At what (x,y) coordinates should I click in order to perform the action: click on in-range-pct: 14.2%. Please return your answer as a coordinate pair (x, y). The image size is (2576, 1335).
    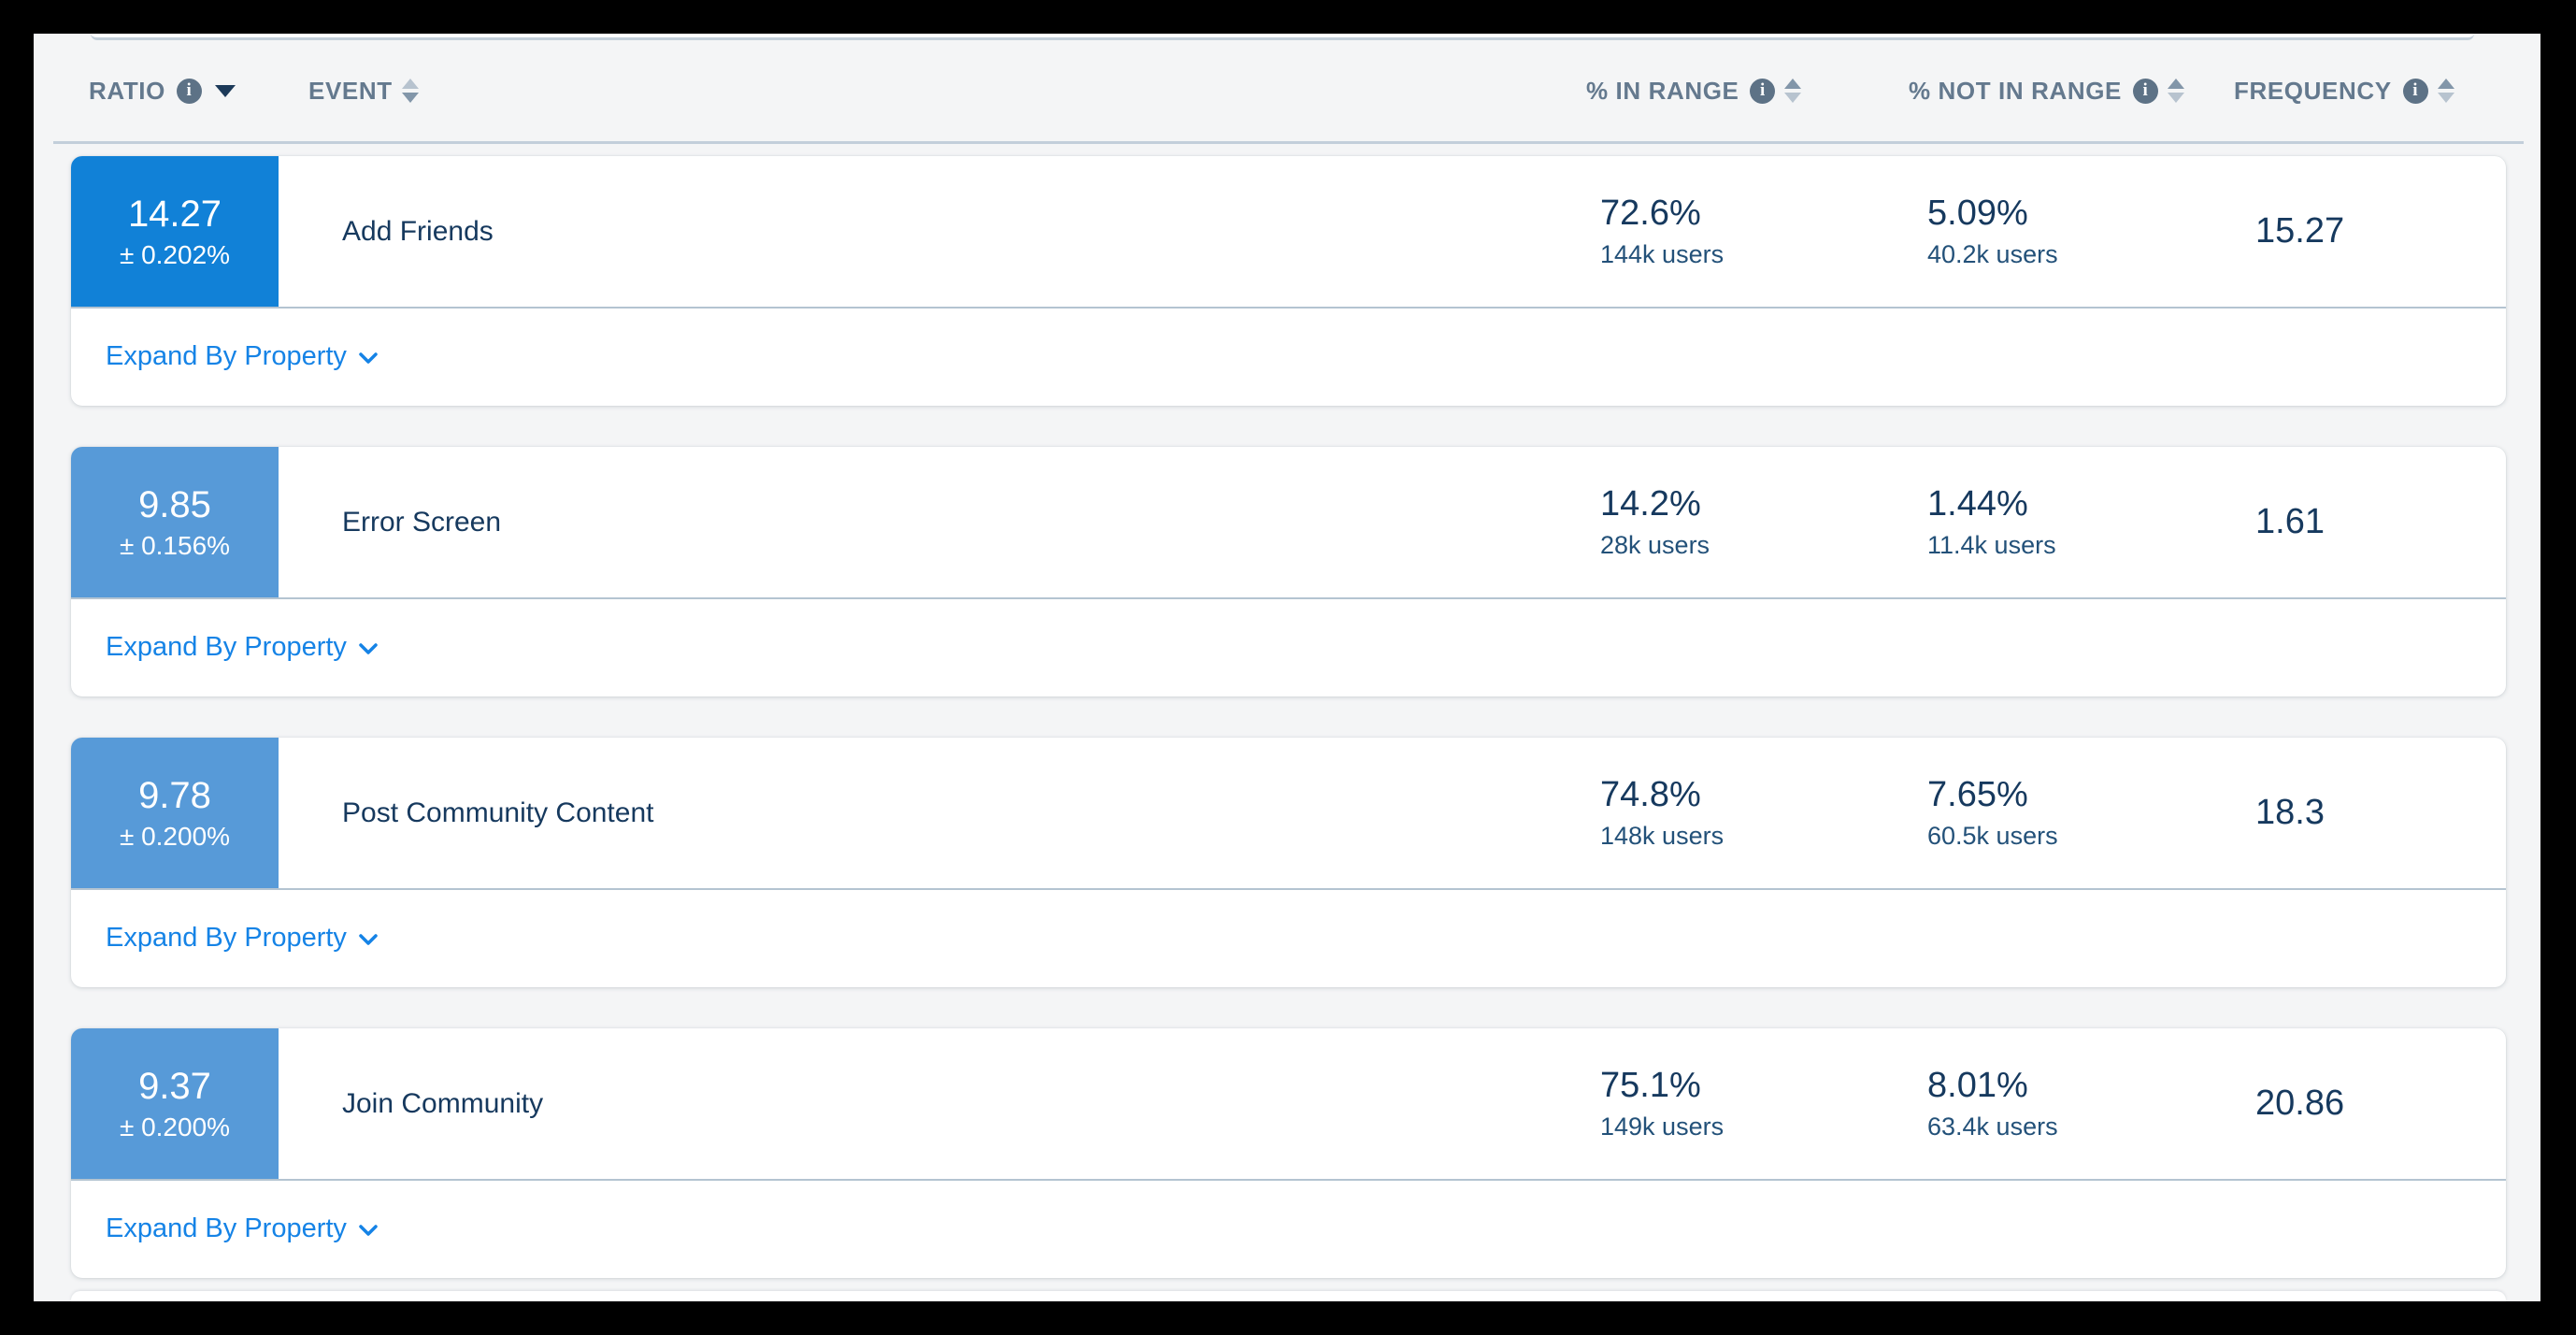
    Looking at the image, I should click on (1650, 503).